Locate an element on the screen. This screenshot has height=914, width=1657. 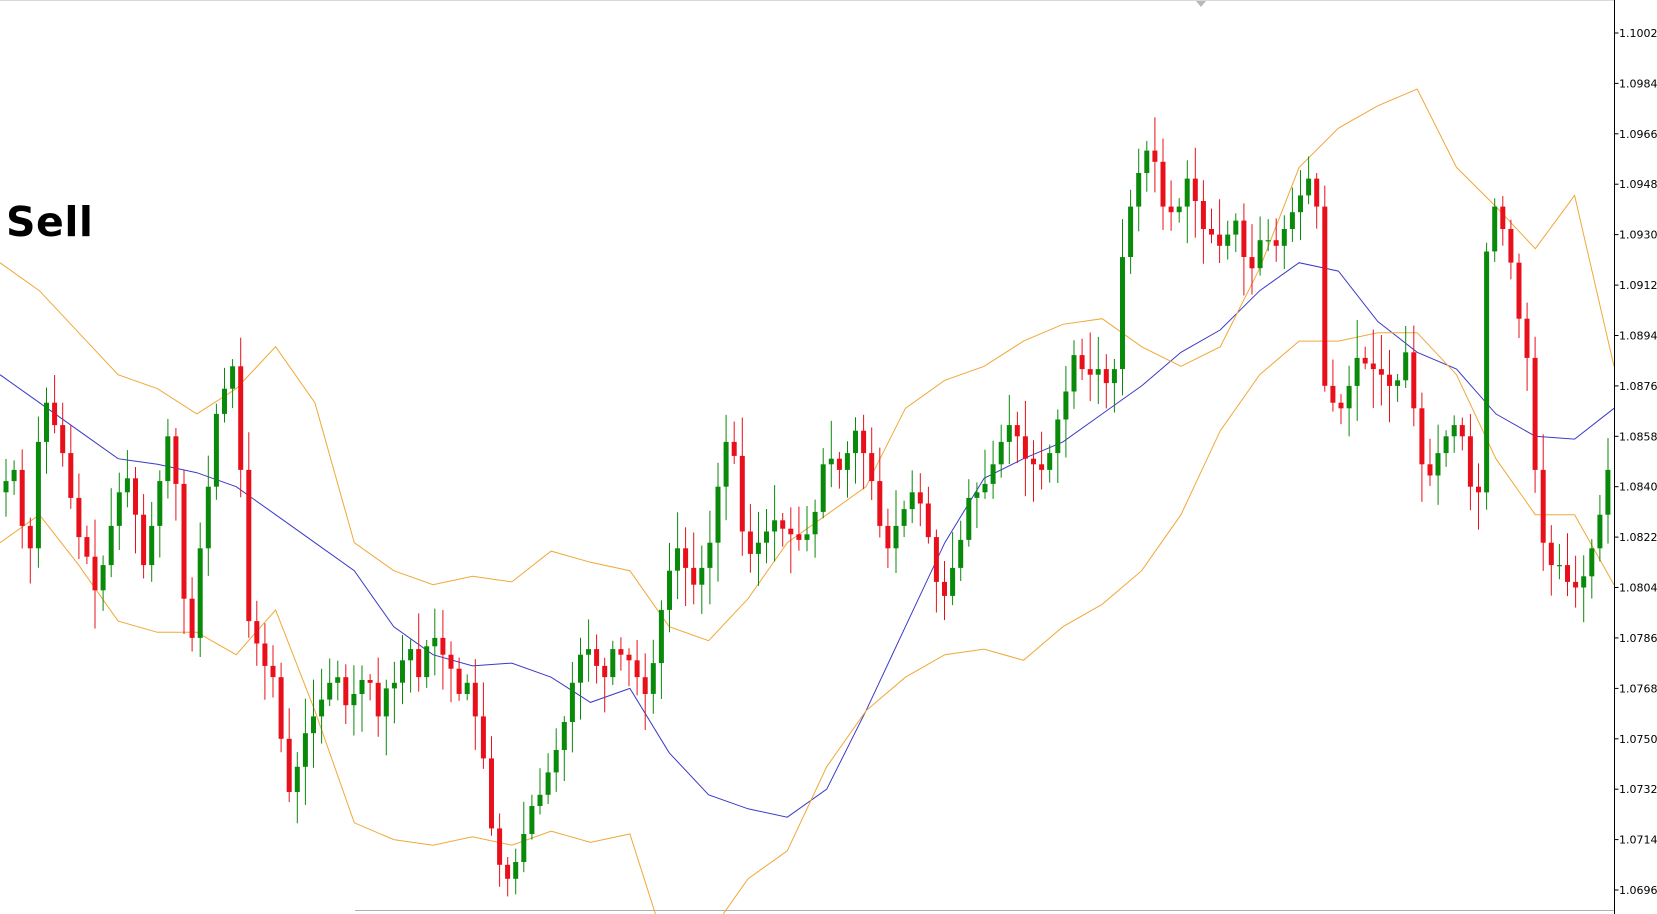
price-tick-label: 1.07325 is located at coordinates (1638, 789).